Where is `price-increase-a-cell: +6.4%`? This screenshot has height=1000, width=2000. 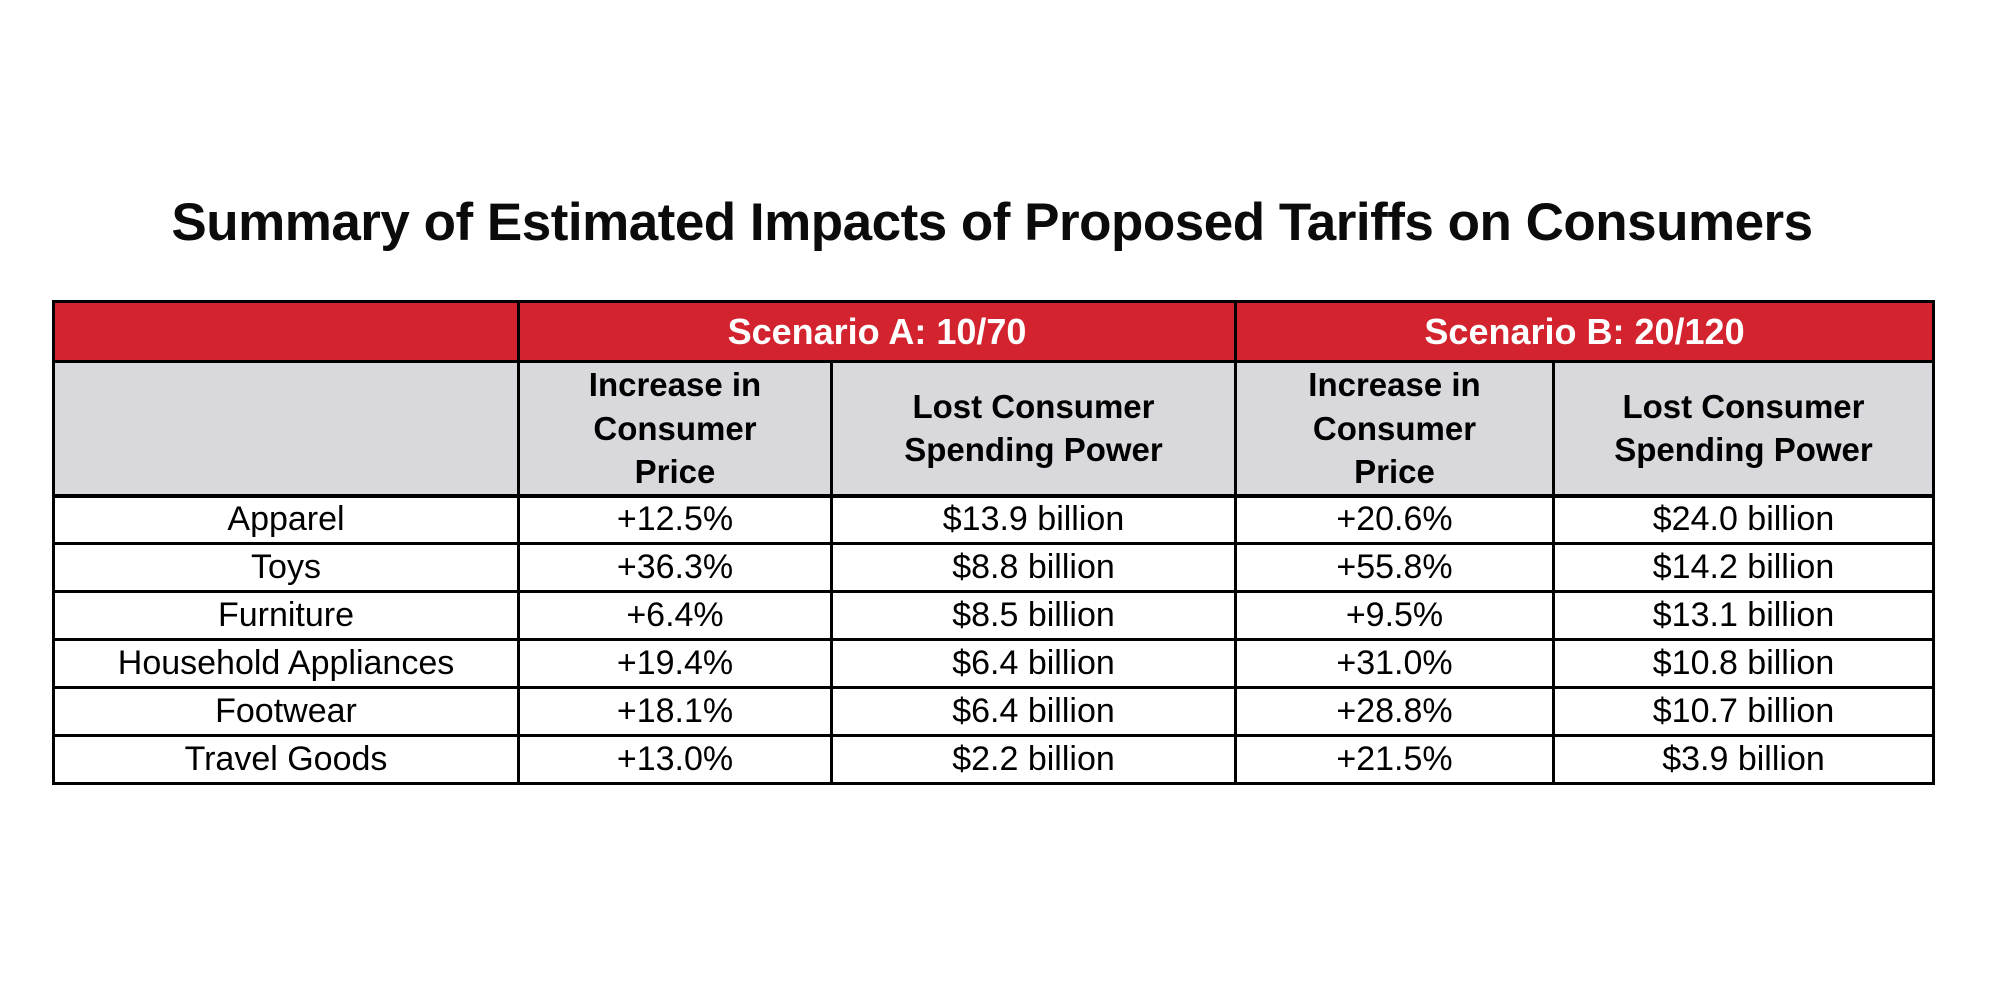 price-increase-a-cell: +6.4% is located at coordinates (675, 616).